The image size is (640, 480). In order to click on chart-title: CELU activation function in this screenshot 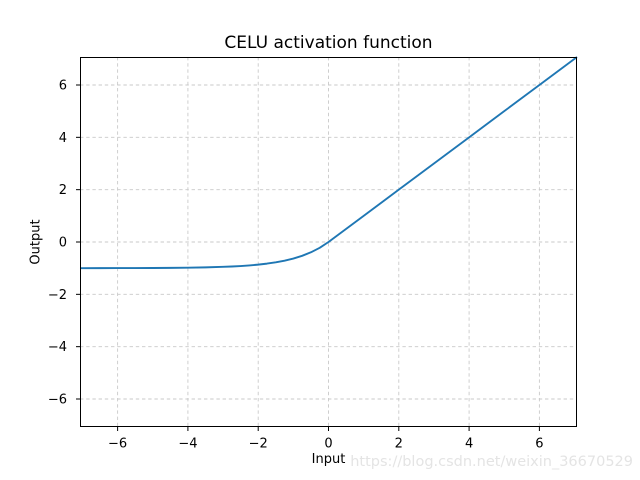, I will do `click(328, 43)`.